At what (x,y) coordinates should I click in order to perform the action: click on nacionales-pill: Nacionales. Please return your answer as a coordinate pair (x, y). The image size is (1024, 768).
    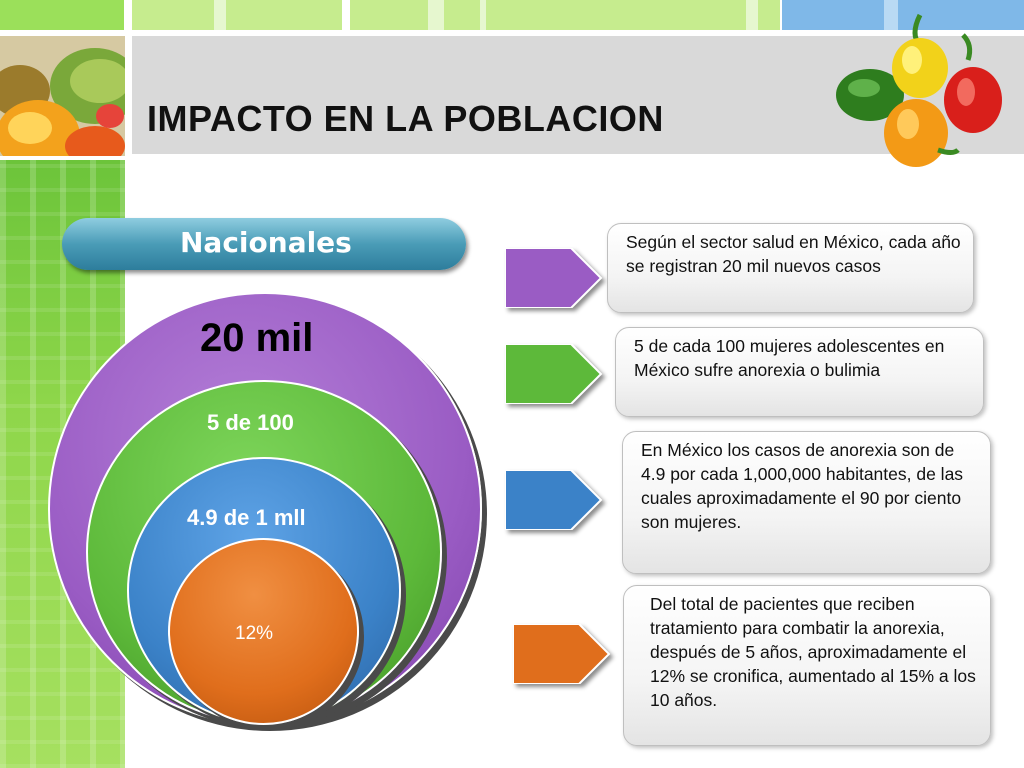
    Looking at the image, I should click on (264, 244).